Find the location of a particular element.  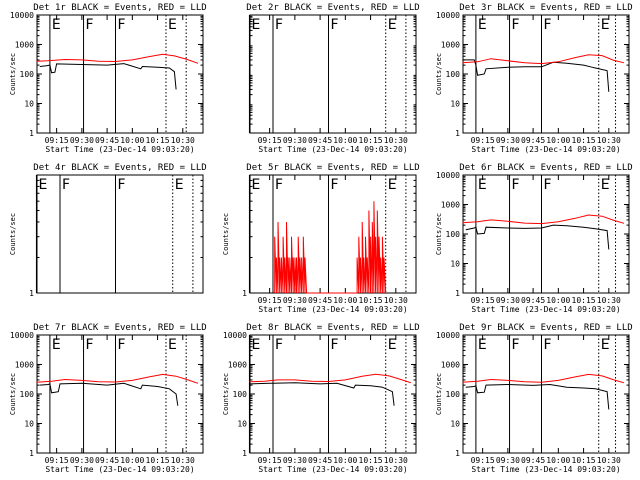

panel-title: Det 4r BLACK = Events, RED = LLD is located at coordinates (119, 168).